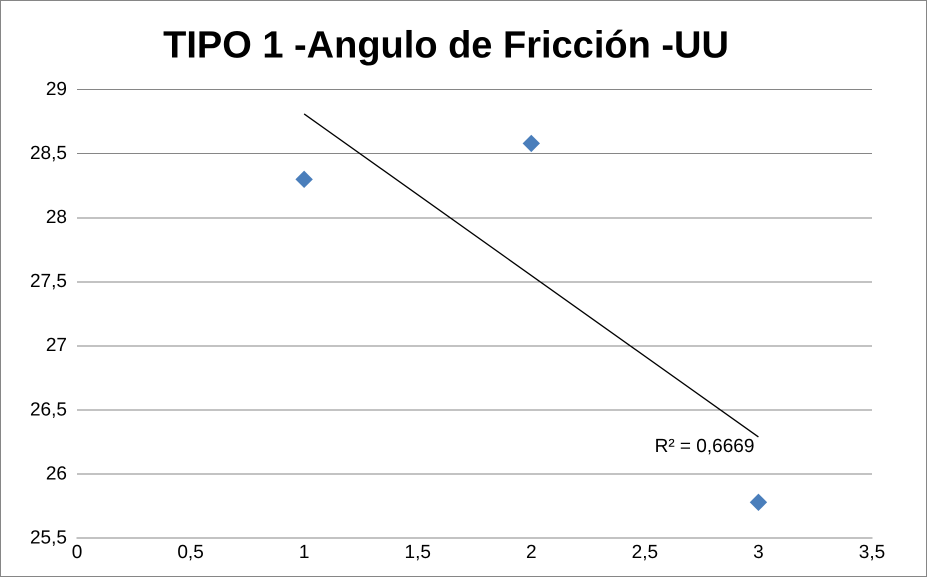 This screenshot has width=927, height=577. Describe the element at coordinates (758, 552) in the screenshot. I see `x-tick-label: 3` at that location.